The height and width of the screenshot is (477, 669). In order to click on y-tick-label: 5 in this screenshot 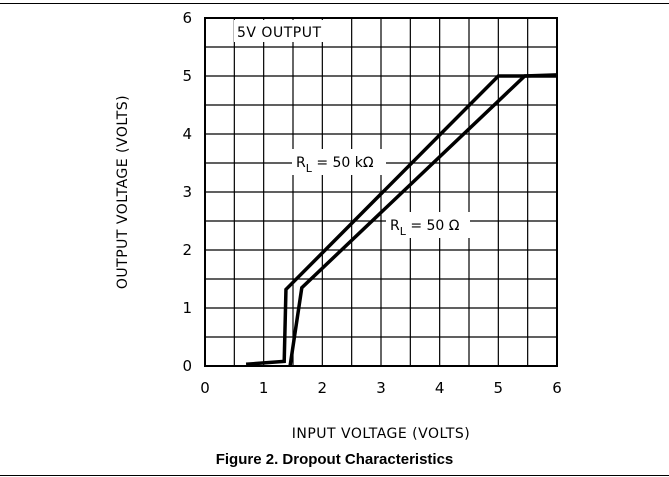, I will do `click(187, 76)`.